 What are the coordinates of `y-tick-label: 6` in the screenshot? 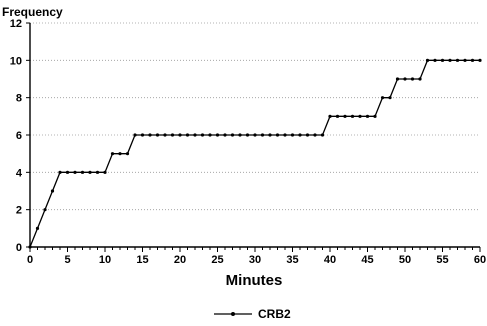 It's located at (19, 136).